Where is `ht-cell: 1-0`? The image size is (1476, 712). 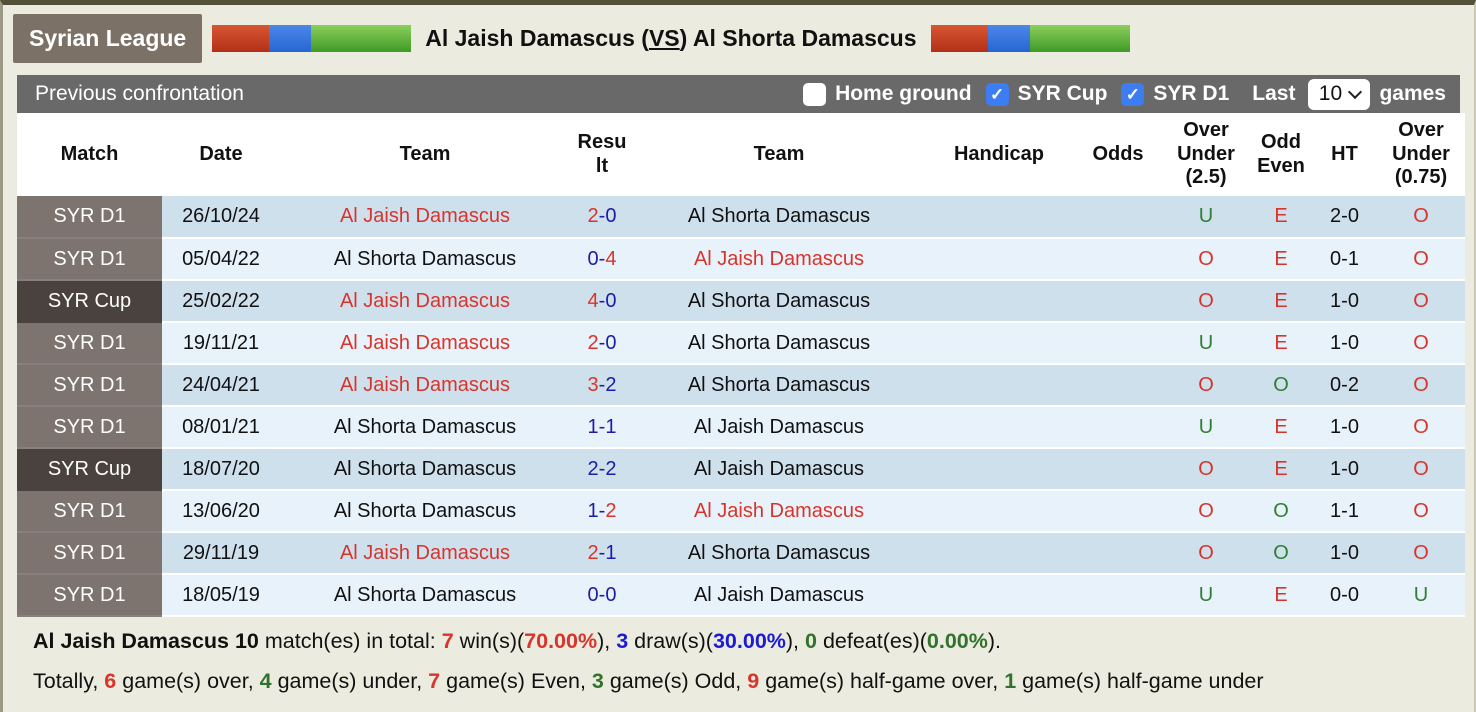 ht-cell: 1-0 is located at coordinates (1344, 427).